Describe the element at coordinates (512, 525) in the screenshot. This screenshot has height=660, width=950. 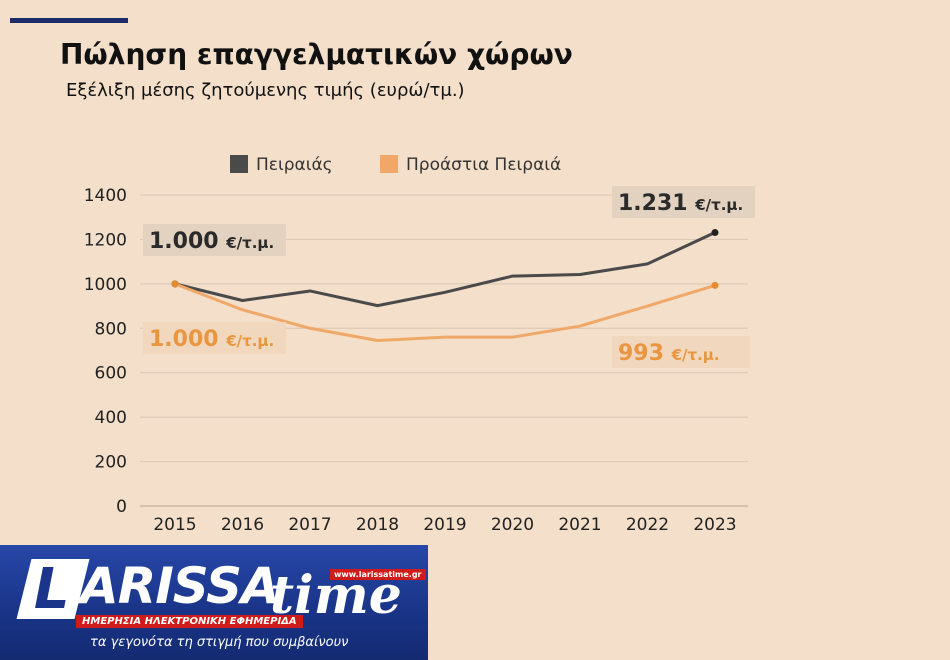
I see `x-tick-label: 2020` at that location.